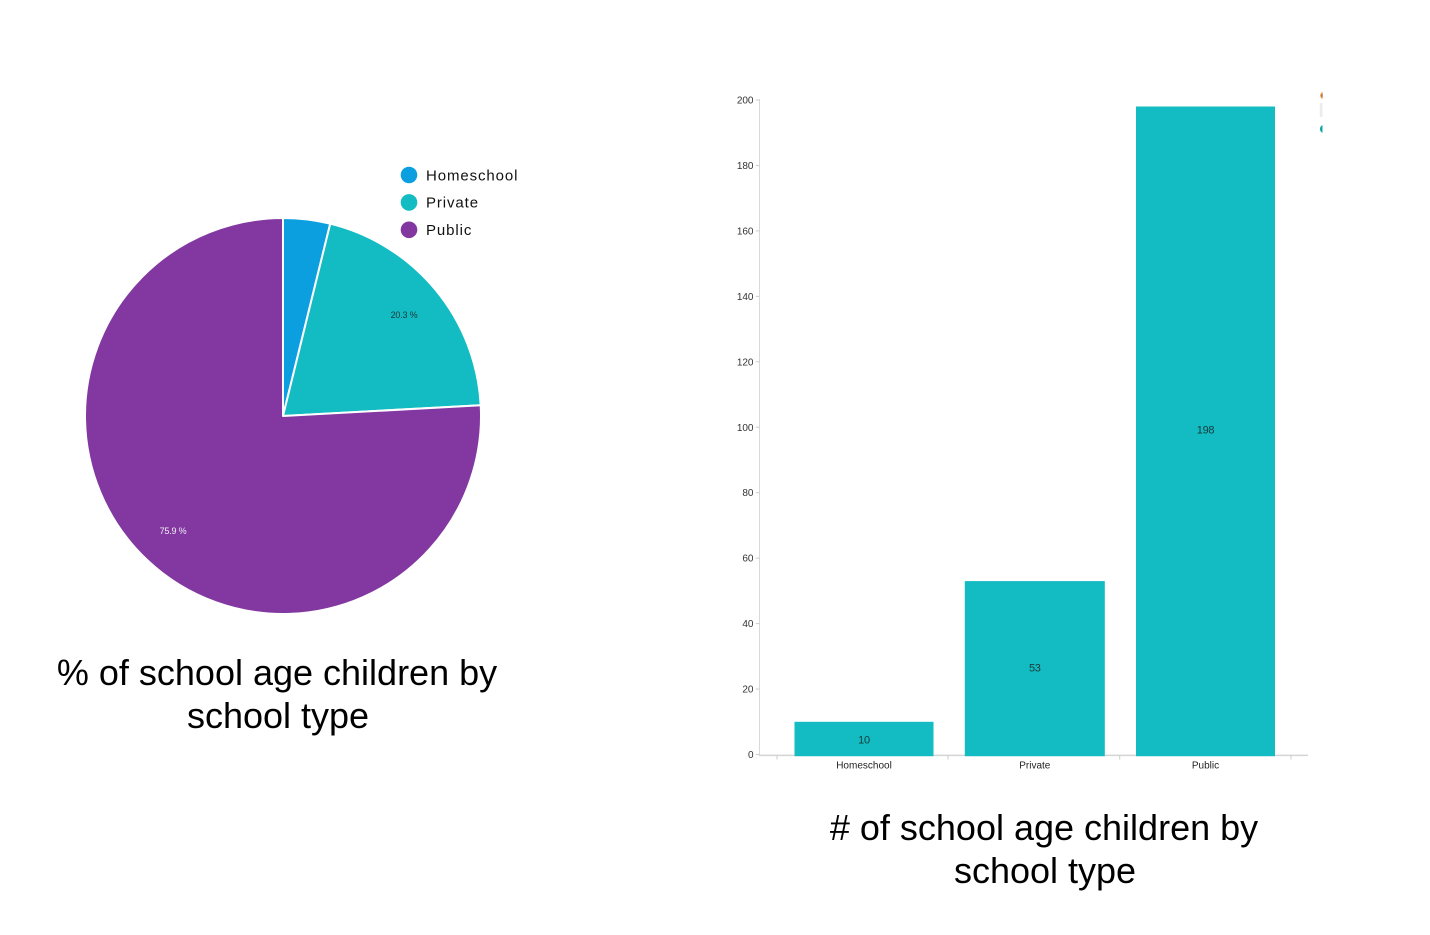 The width and height of the screenshot is (1430, 935). Describe the element at coordinates (1206, 431) in the screenshot. I see `svg-text: 198` at that location.